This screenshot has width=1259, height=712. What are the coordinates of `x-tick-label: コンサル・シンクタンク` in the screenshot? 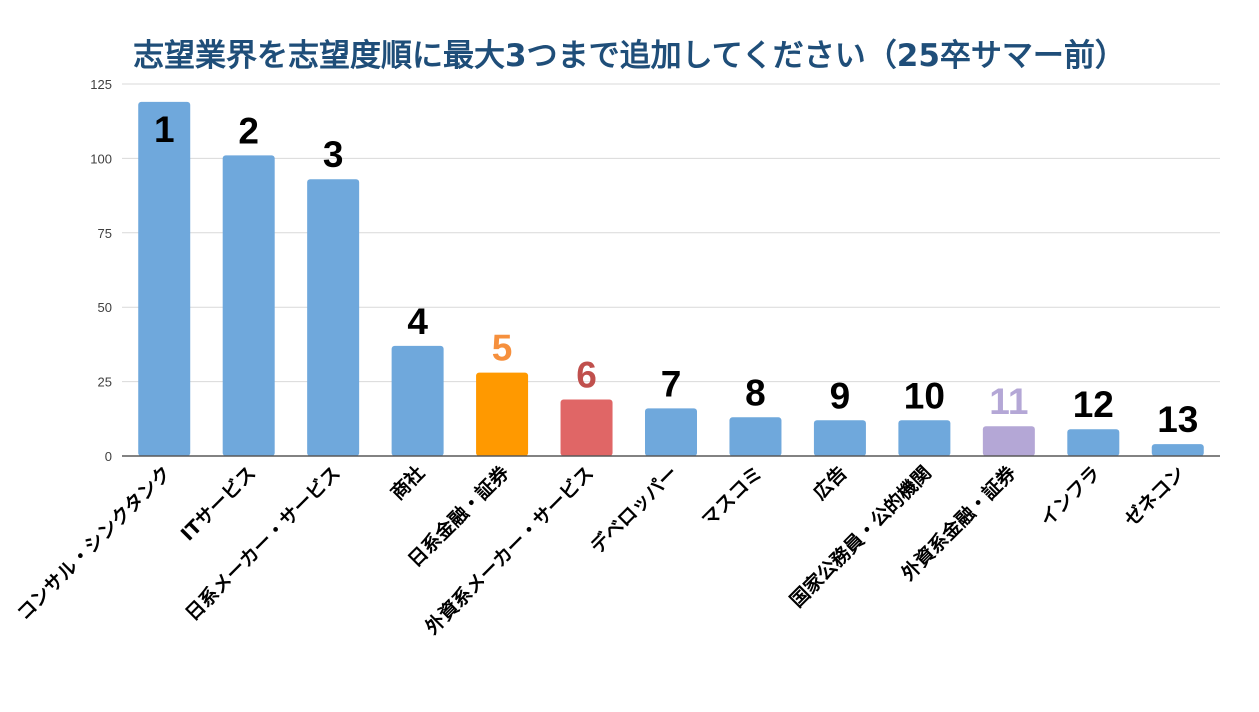 It's located at (94, 543).